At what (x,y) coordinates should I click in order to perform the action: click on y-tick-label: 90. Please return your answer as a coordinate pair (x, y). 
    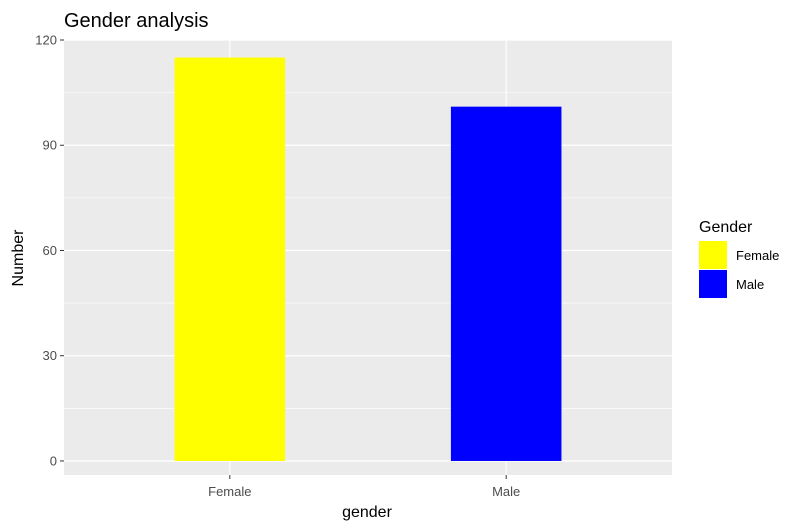
    Looking at the image, I should click on (50, 145).